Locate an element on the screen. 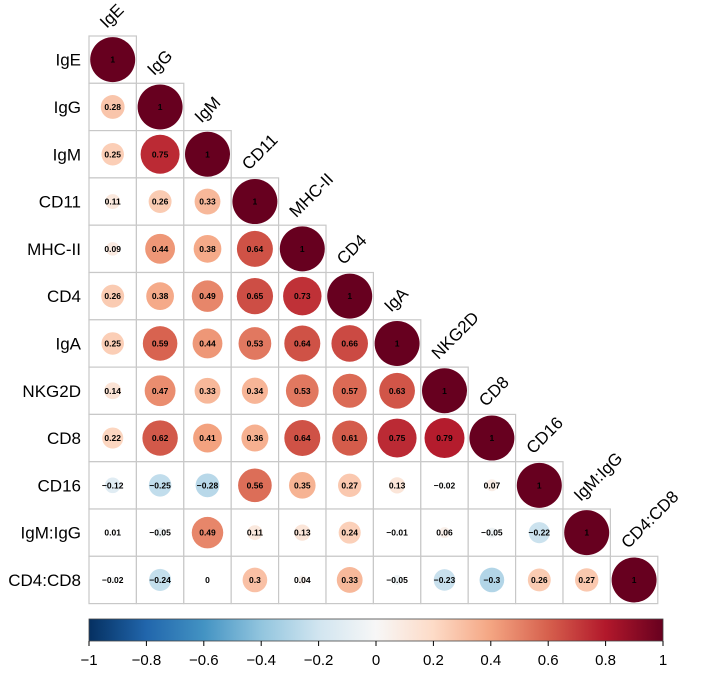  colorbar-tick-label: 1 is located at coordinates (663, 660).